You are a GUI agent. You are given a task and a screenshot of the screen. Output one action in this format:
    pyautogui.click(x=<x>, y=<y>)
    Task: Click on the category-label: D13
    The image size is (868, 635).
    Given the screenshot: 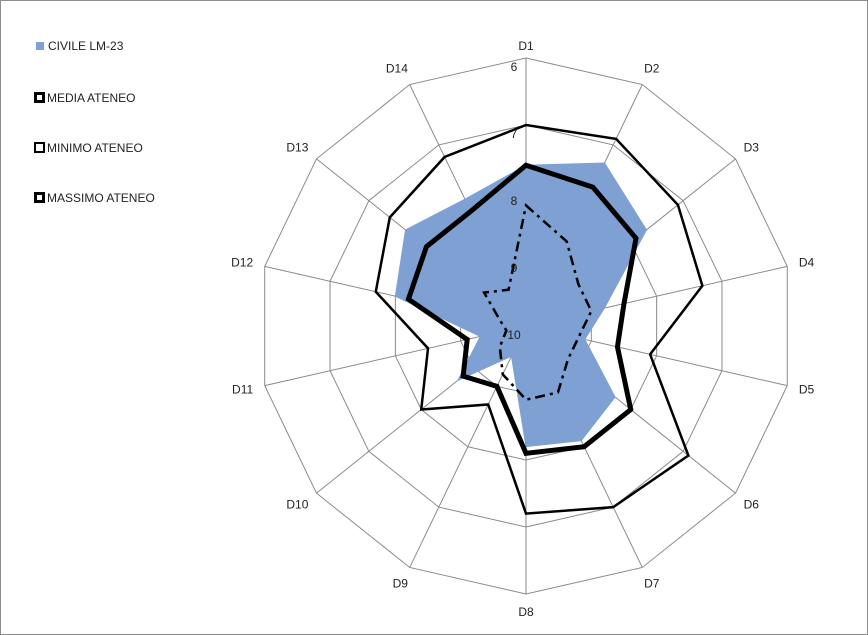 What is the action you would take?
    pyautogui.click(x=297, y=148)
    